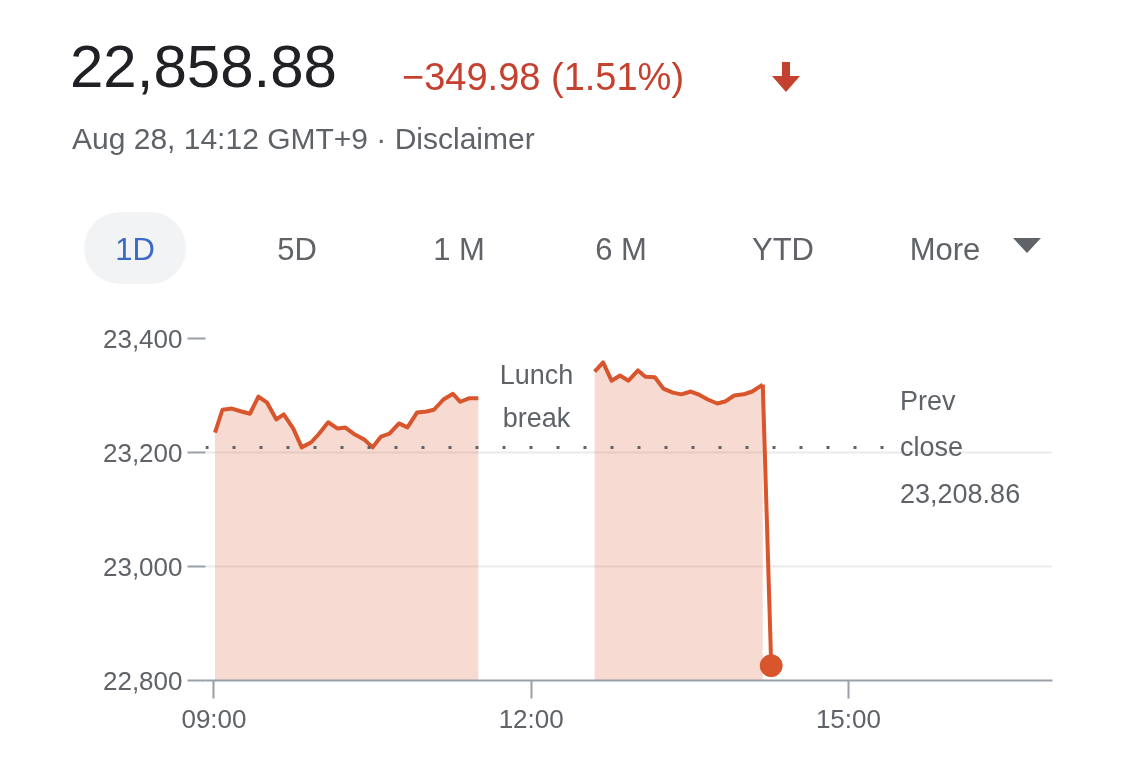 The width and height of the screenshot is (1125, 757). What do you see at coordinates (297, 250) in the screenshot?
I see `text: 5D` at bounding box center [297, 250].